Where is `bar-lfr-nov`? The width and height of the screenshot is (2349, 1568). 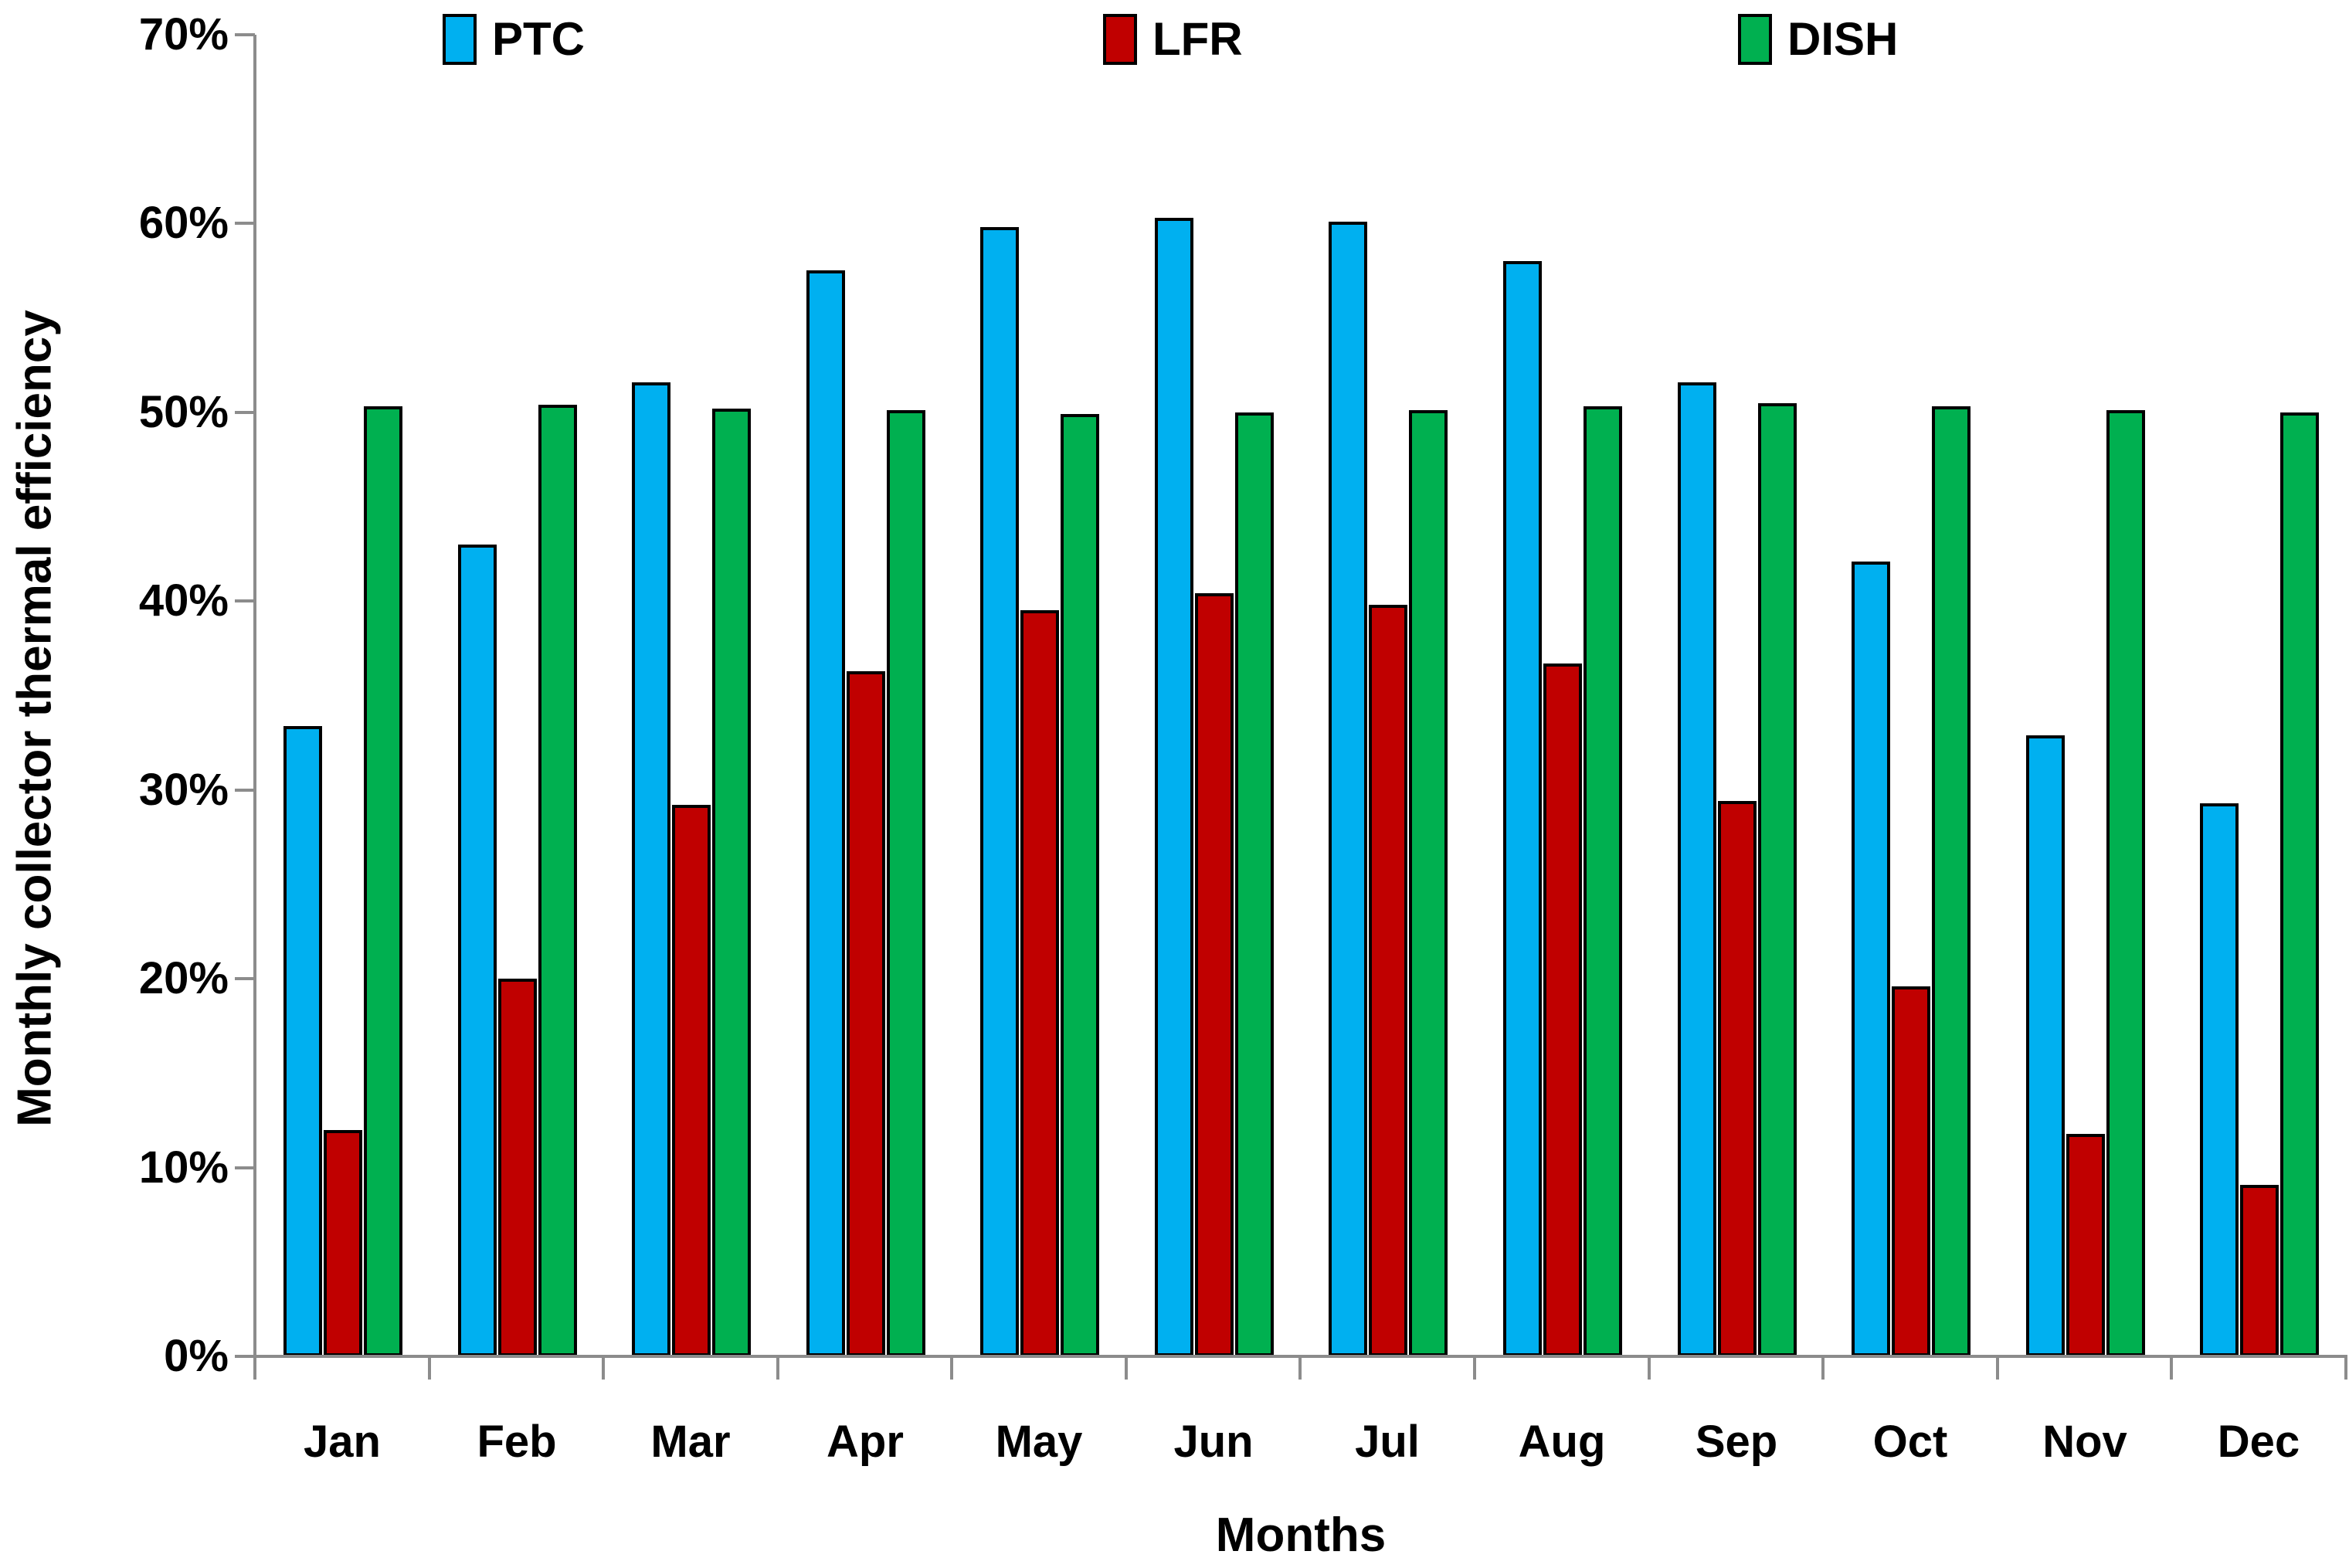 bar-lfr-nov is located at coordinates (2085, 1245).